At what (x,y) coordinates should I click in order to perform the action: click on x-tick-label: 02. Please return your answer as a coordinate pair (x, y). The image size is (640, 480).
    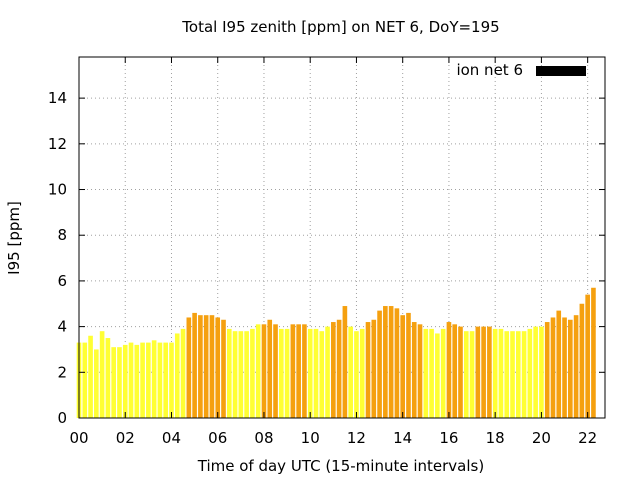
    Looking at the image, I should click on (125, 438).